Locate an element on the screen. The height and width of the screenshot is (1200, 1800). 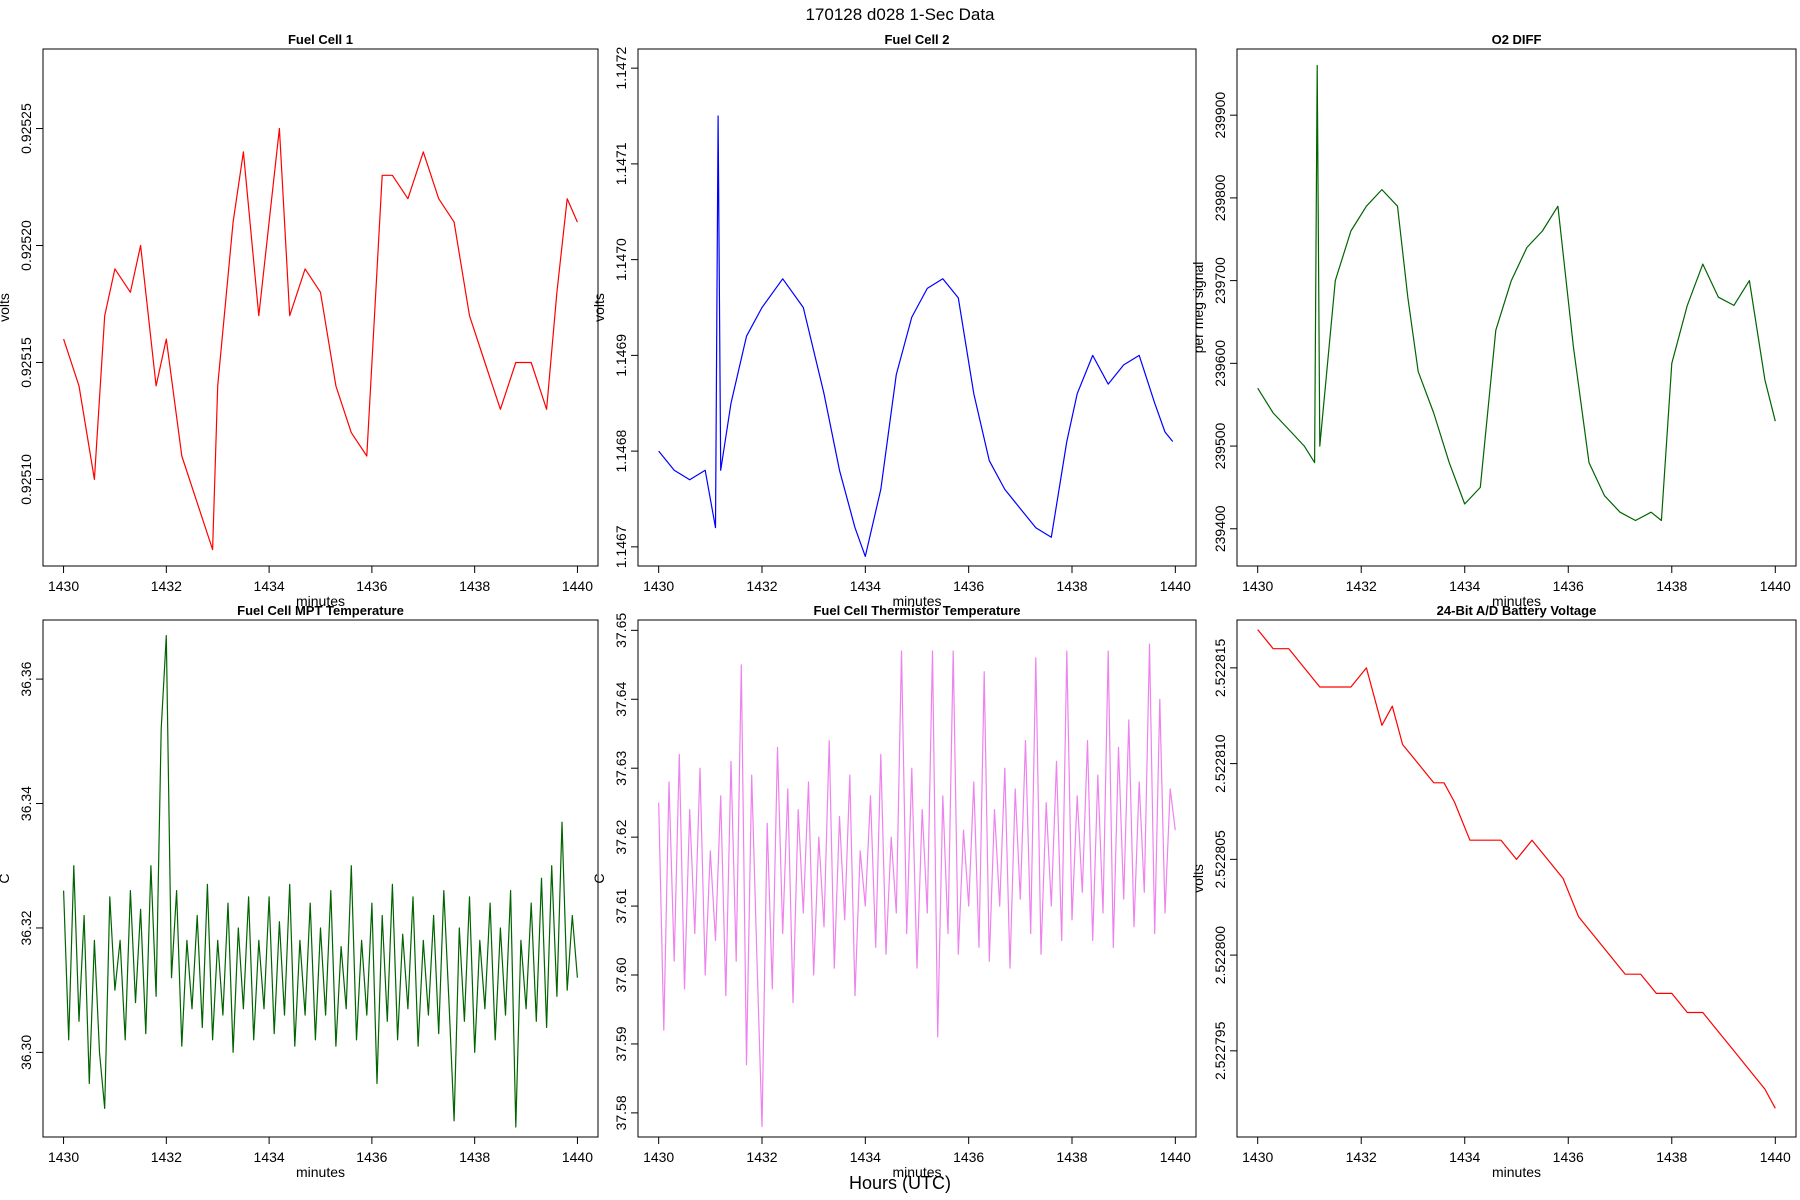
y-tick-label: 37.58 is located at coordinates (621, 1112).